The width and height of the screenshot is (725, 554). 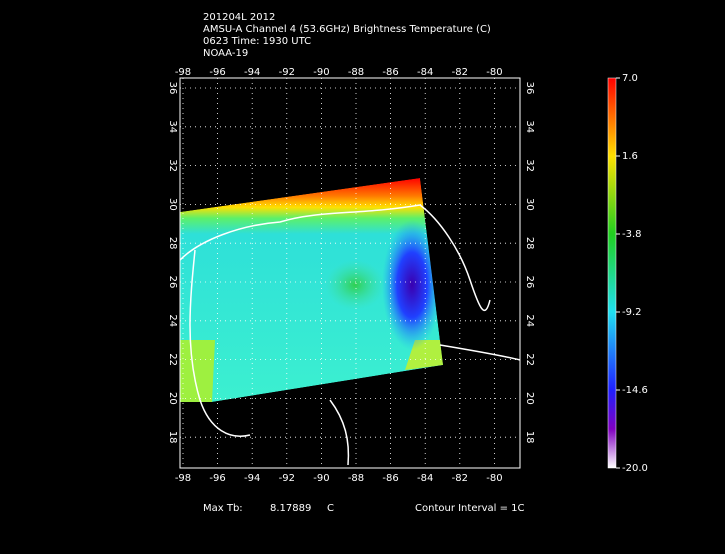 I want to click on header-line: 201204L 2012, so click(x=239, y=17).